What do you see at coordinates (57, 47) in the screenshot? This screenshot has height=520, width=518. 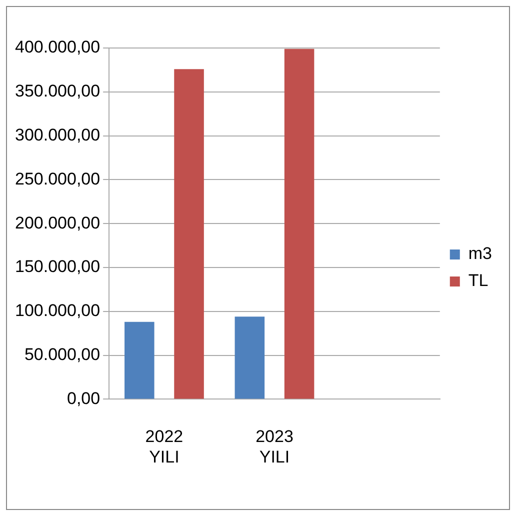 I see `y-tick-label: 400.000,00` at bounding box center [57, 47].